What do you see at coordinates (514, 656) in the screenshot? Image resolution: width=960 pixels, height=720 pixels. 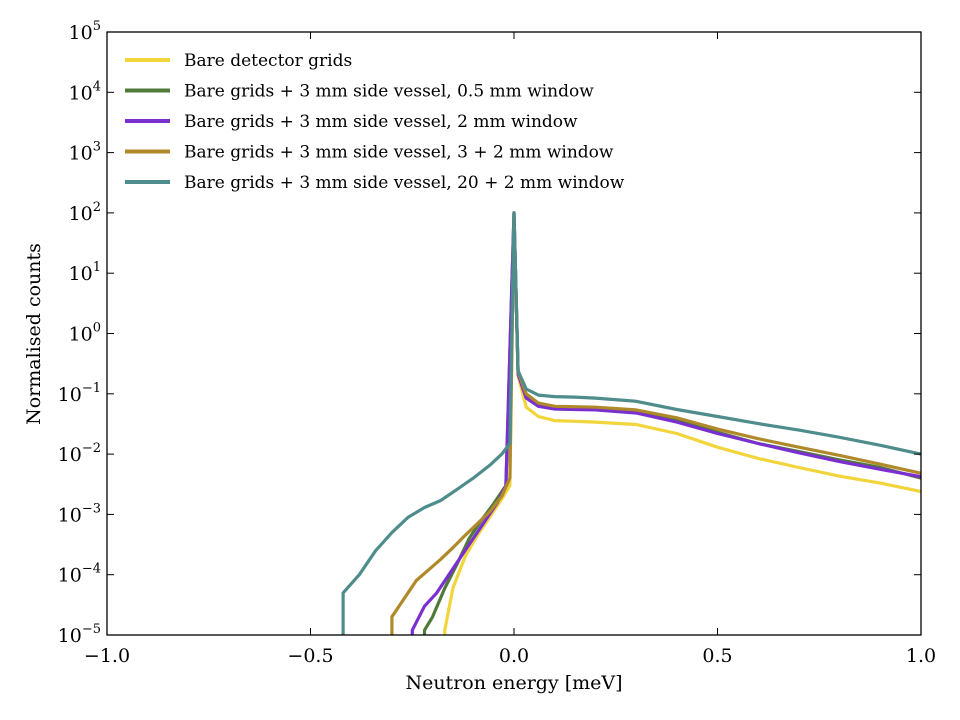 I see `x-tick-label: 0.0` at bounding box center [514, 656].